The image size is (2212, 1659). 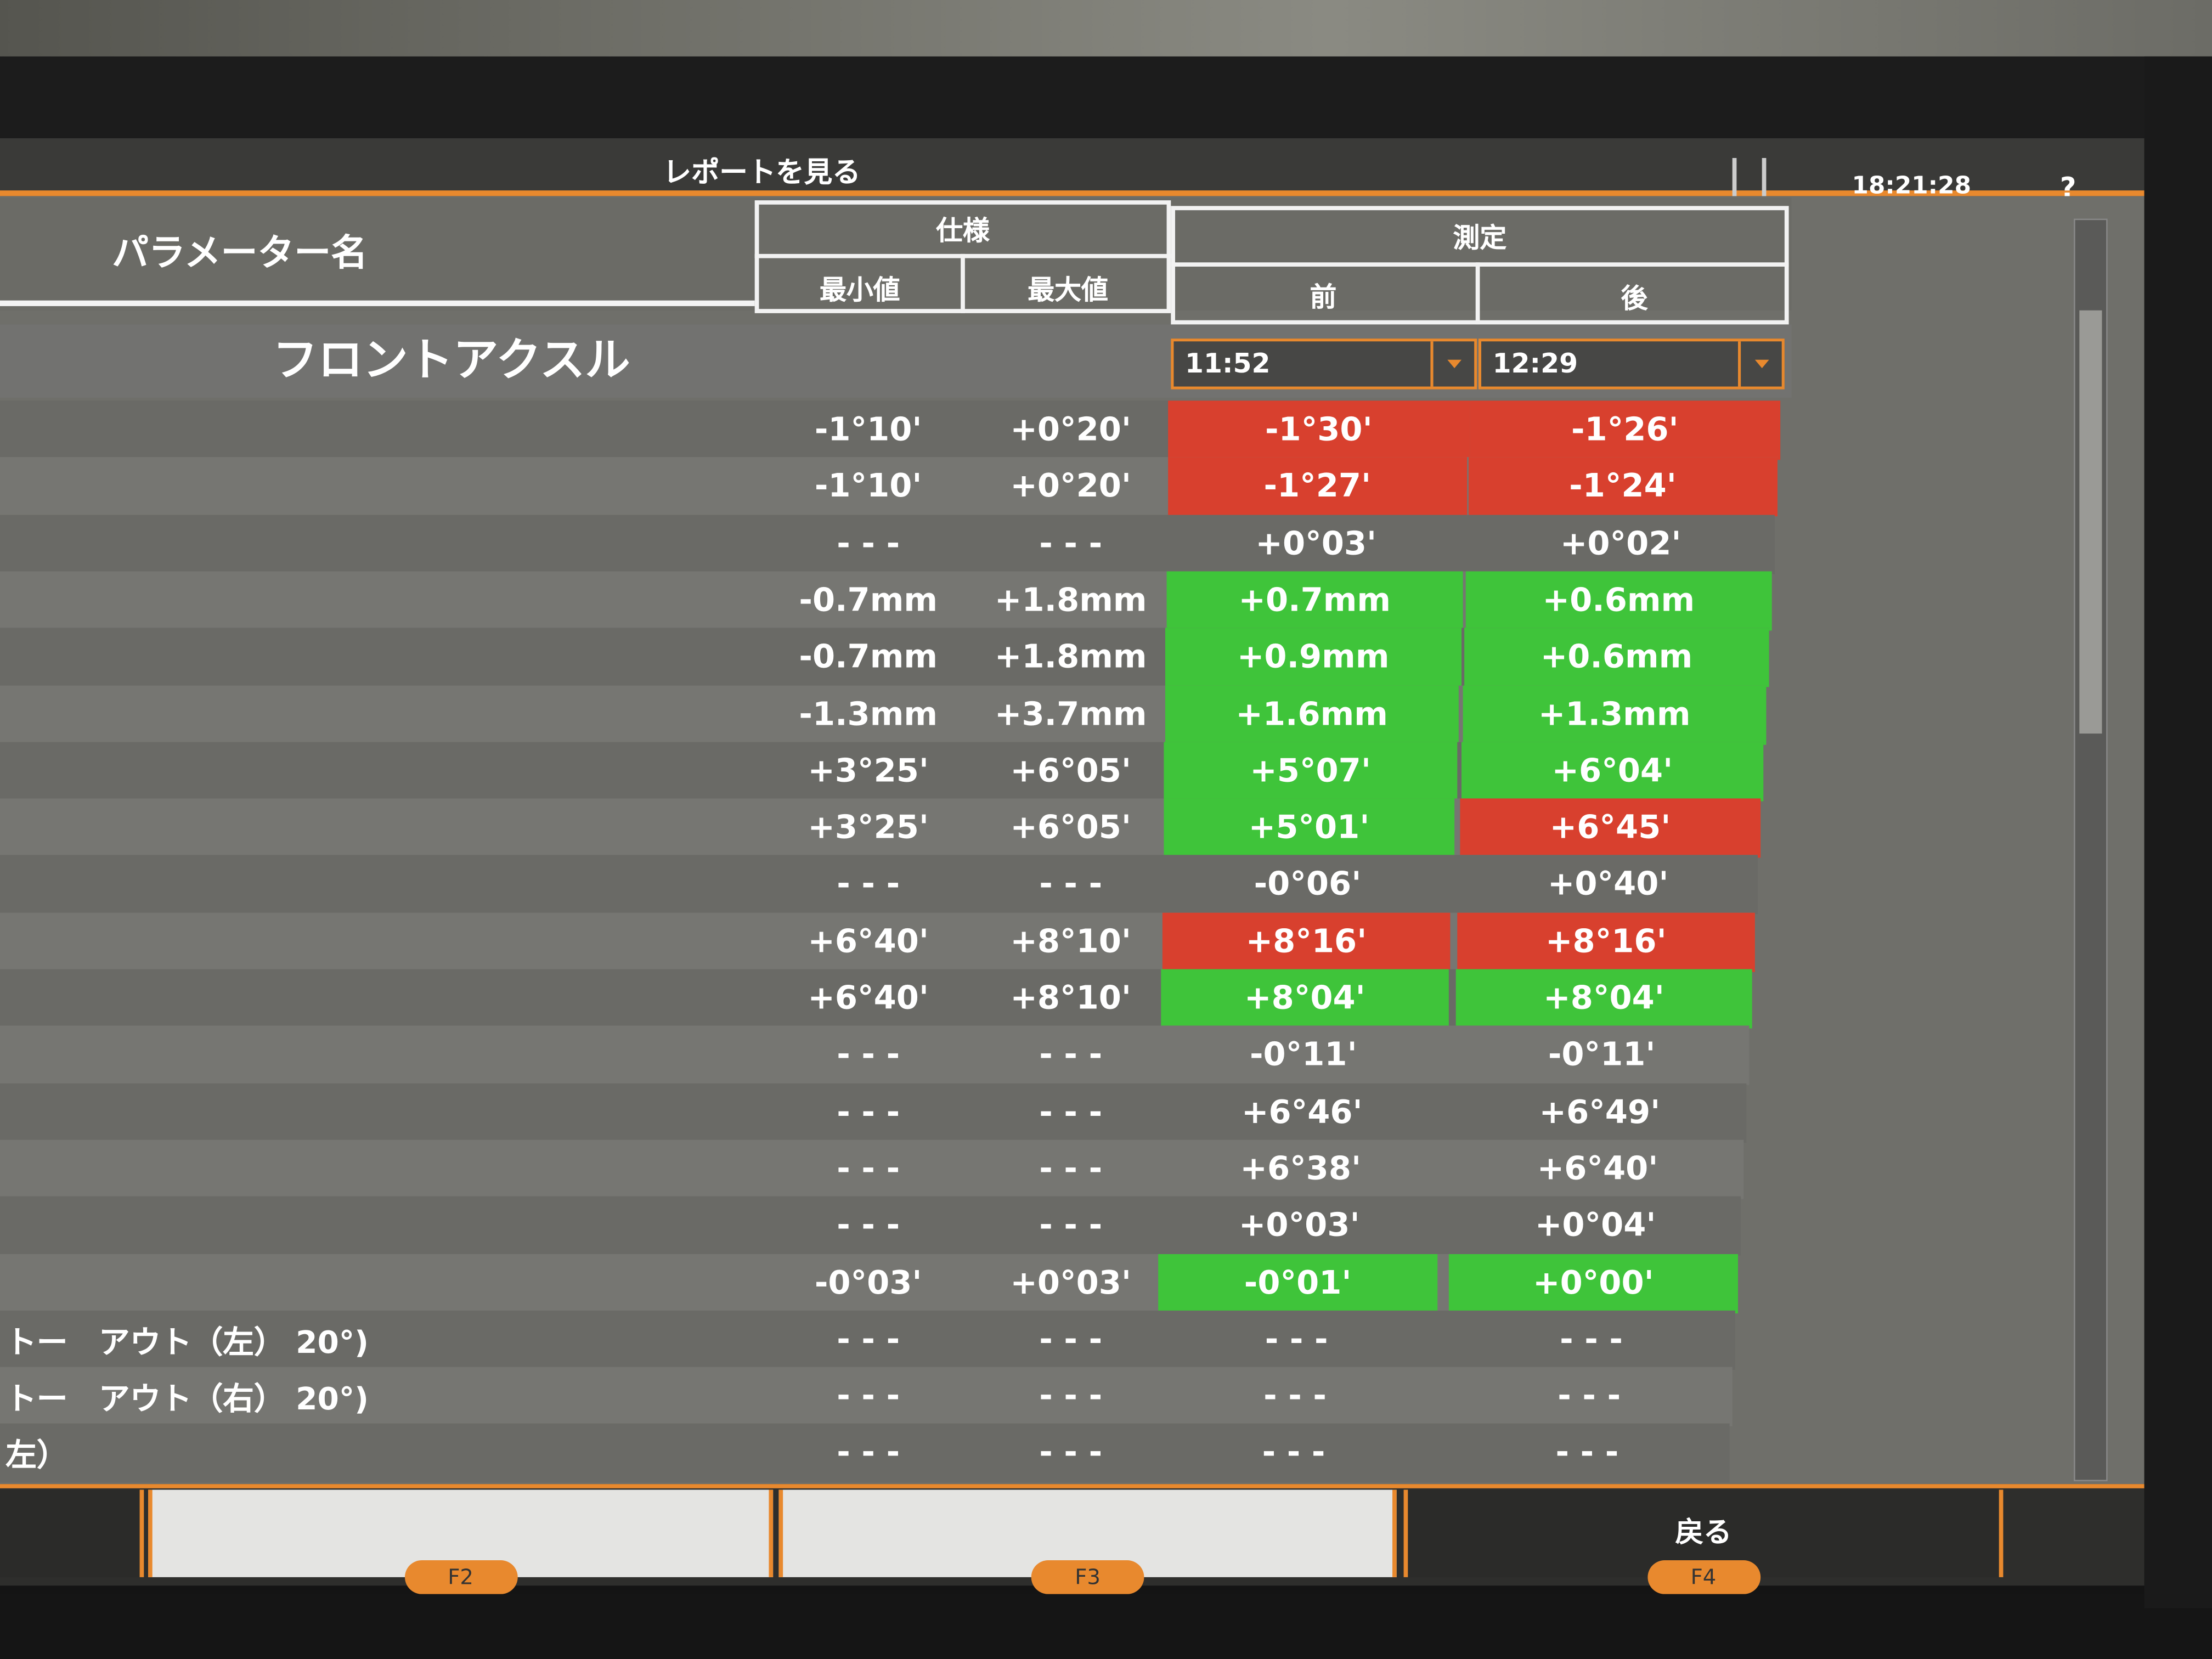 I want to click on table-row: - - - - - - +0°03' +0°04', so click(x=871, y=1226).